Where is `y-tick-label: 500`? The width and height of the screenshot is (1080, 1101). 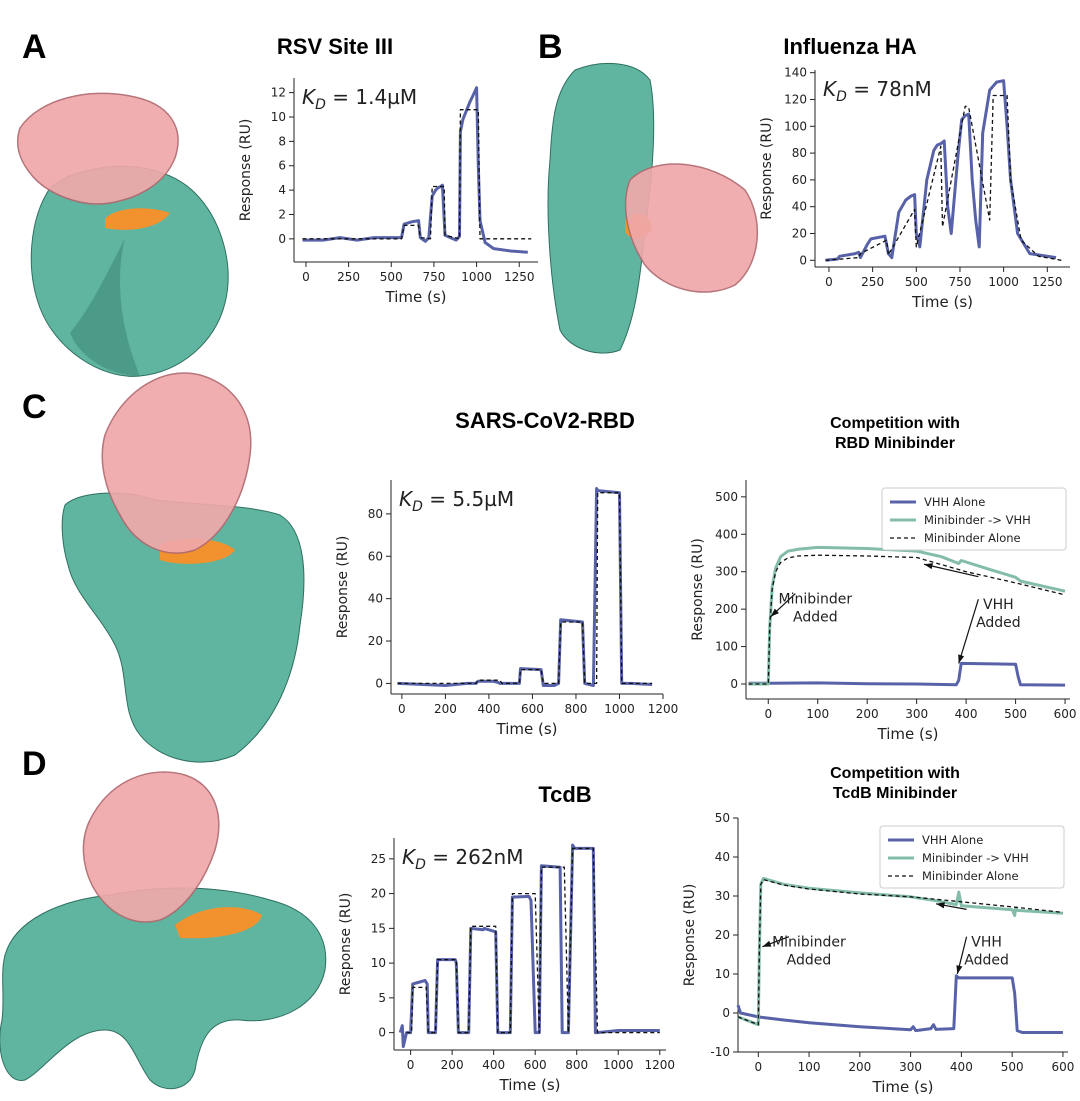
y-tick-label: 500 is located at coordinates (726, 497).